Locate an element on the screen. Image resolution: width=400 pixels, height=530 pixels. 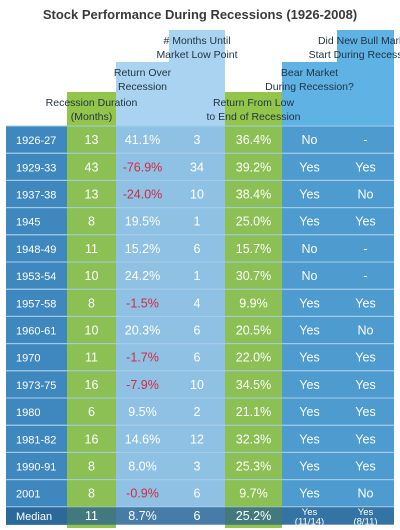
table-cell-return-from-low: 9.7% is located at coordinates (253, 494).